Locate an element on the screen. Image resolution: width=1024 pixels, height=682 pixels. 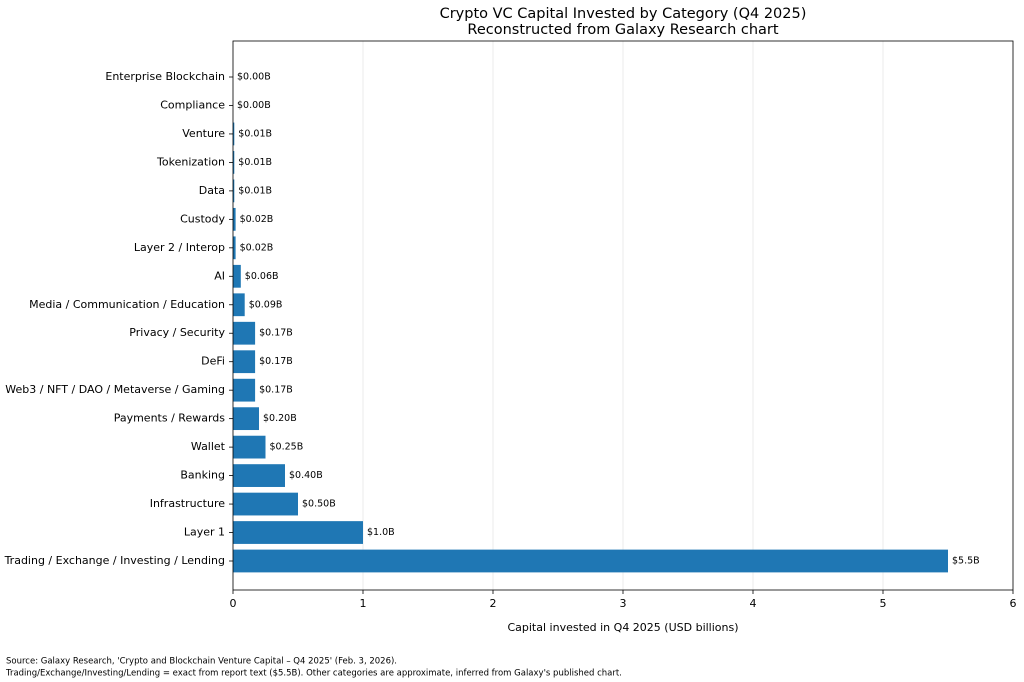
y-tick-label: Venture is located at coordinates (203, 133).